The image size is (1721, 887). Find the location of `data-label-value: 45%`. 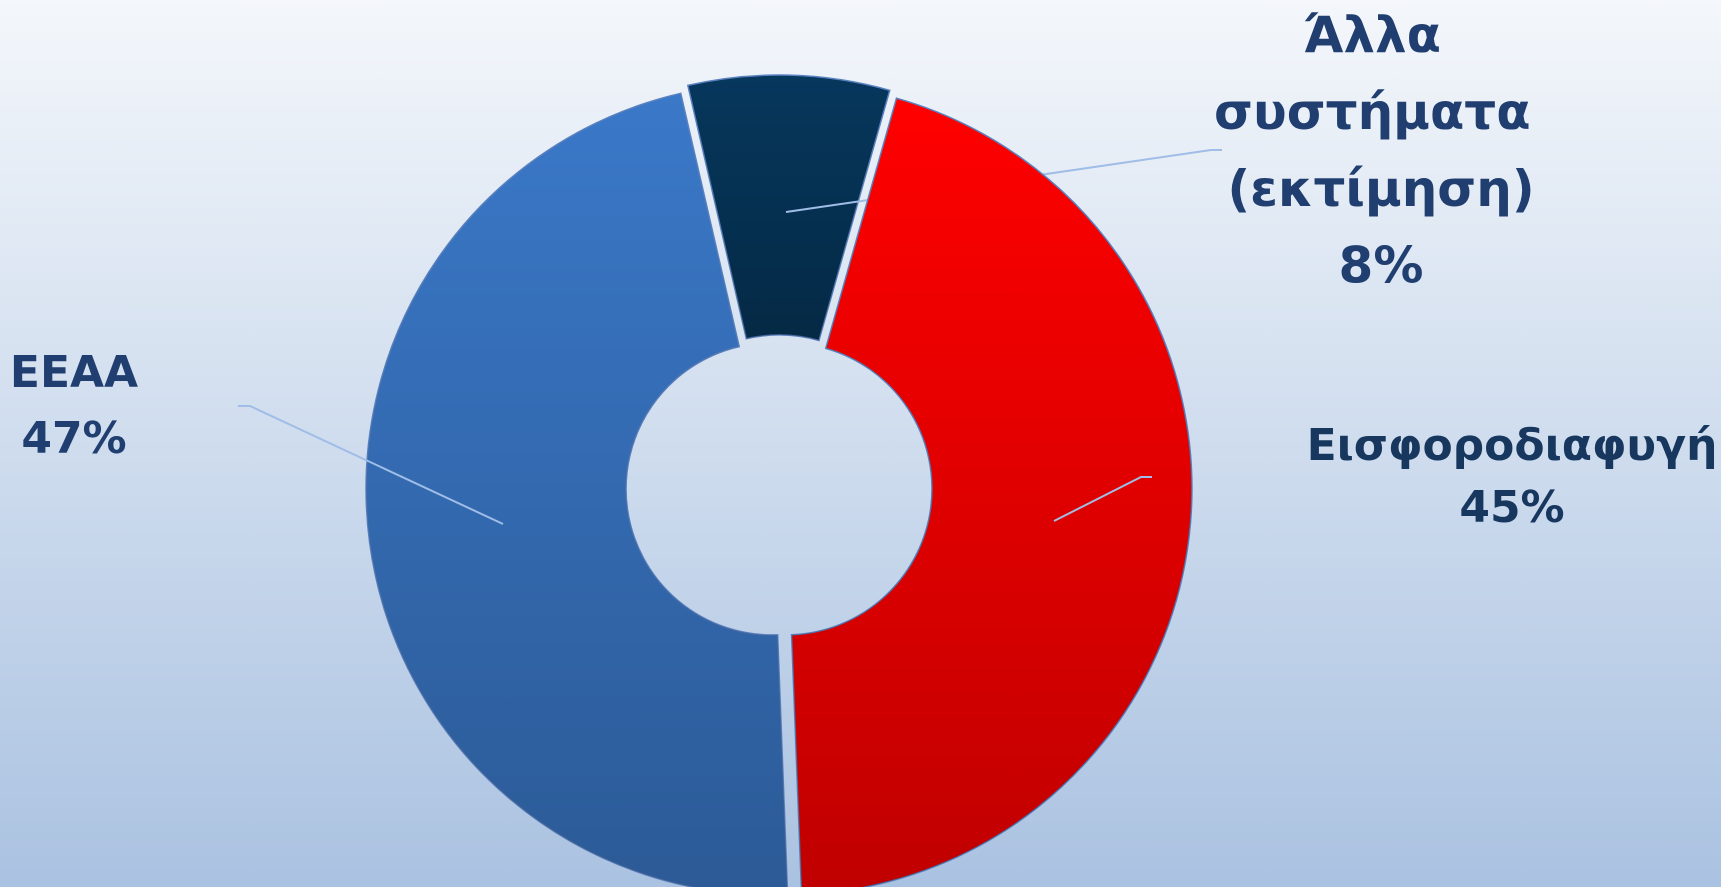

data-label-value: 45% is located at coordinates (1511, 507).